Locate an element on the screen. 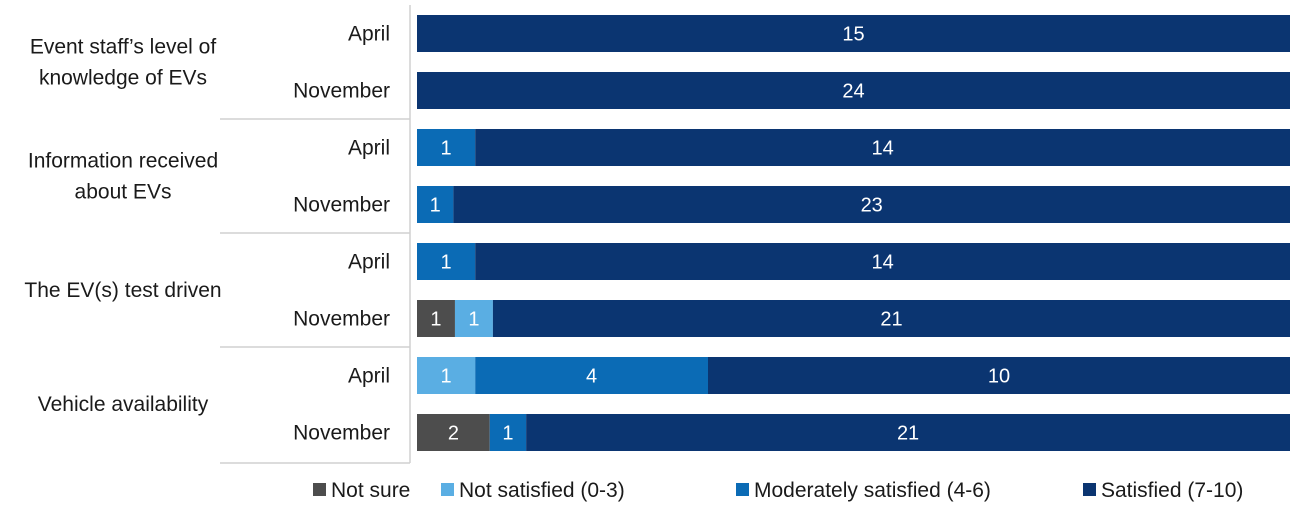 The image size is (1302, 525). axis-layer is located at coordinates (315, 234).